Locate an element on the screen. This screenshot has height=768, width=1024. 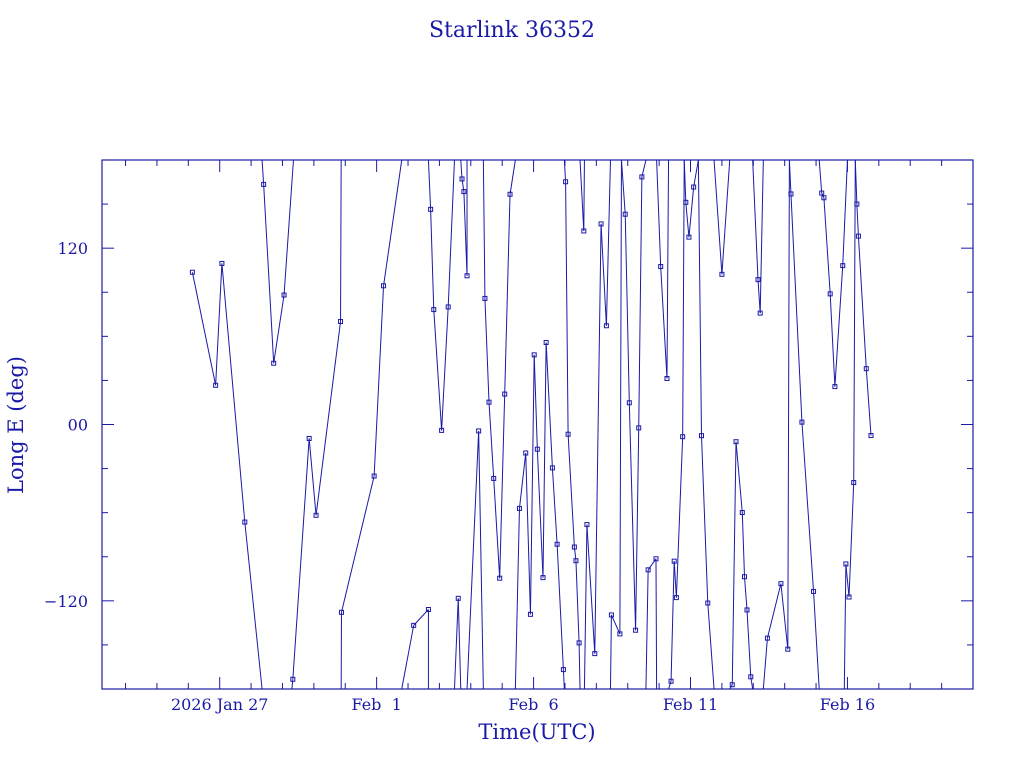
y-tick-label: 00 is located at coordinates (78, 425).